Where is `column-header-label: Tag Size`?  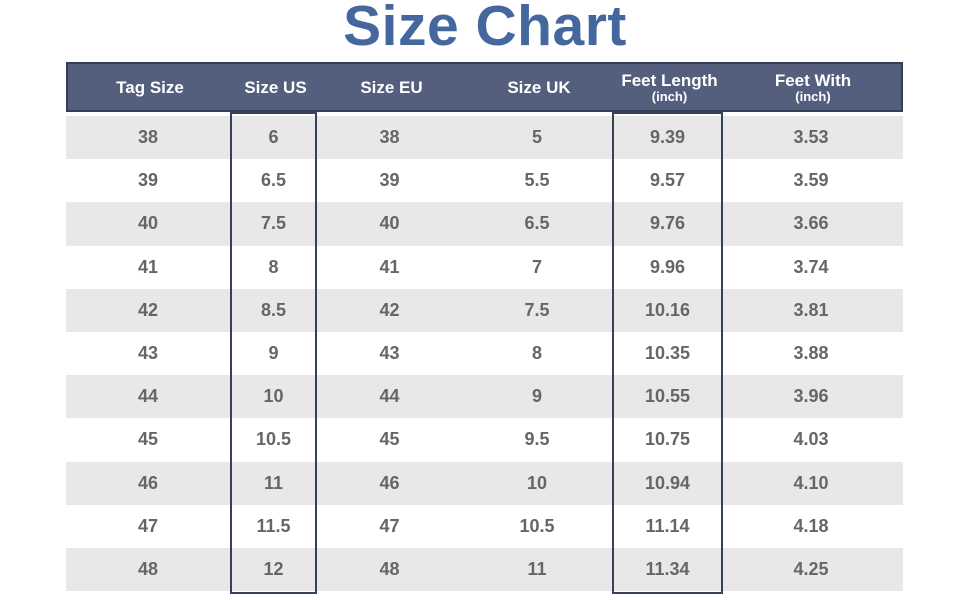 column-header-label: Tag Size is located at coordinates (150, 87).